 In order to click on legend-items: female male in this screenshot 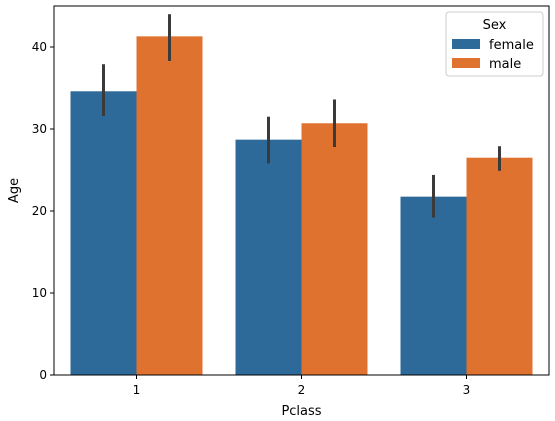, I will do `click(493, 55)`.